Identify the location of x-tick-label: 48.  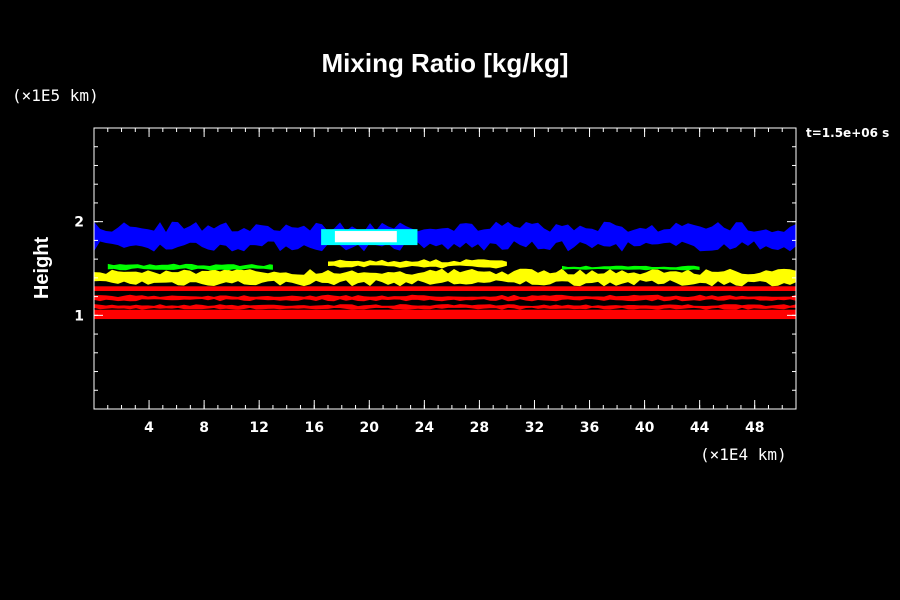
(754, 428).